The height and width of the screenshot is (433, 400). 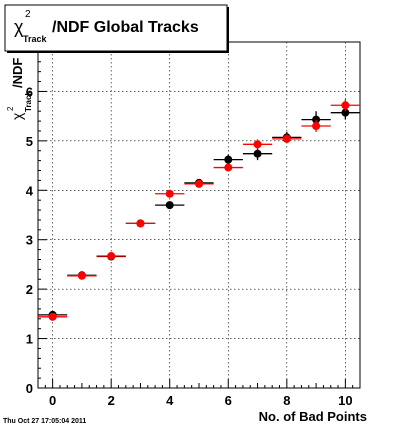 What do you see at coordinates (10, 108) in the screenshot?
I see `y-title-superscript: 2` at bounding box center [10, 108].